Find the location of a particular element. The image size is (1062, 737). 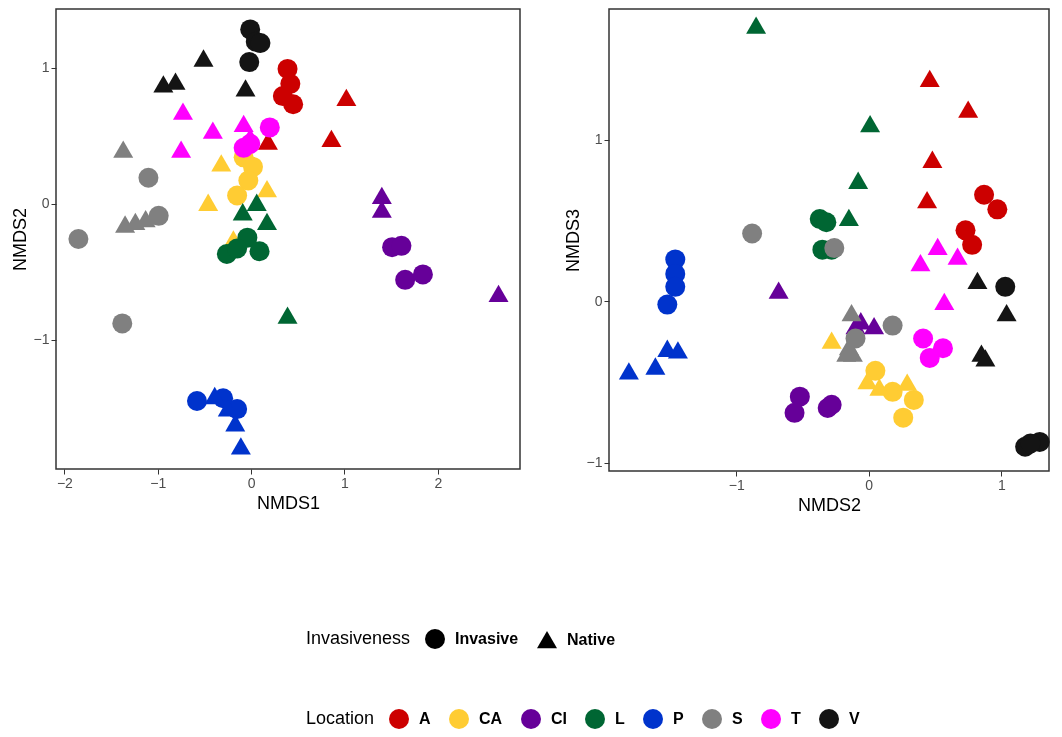

legend-label: S is located at coordinates (737, 718).